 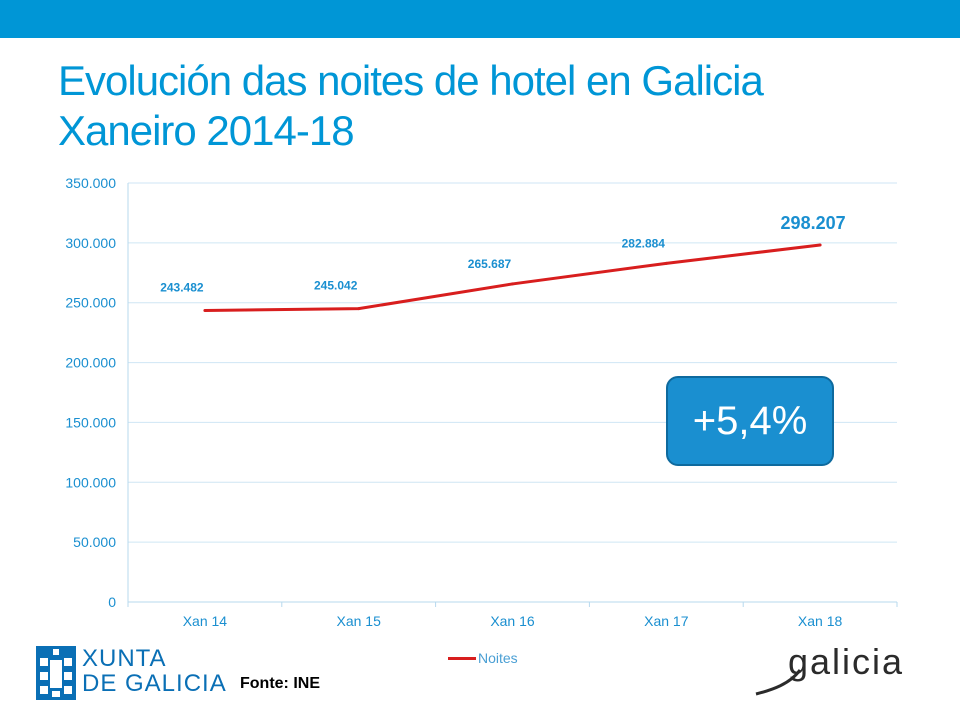 I want to click on x-tick-label: Xan 16, so click(x=512, y=621).